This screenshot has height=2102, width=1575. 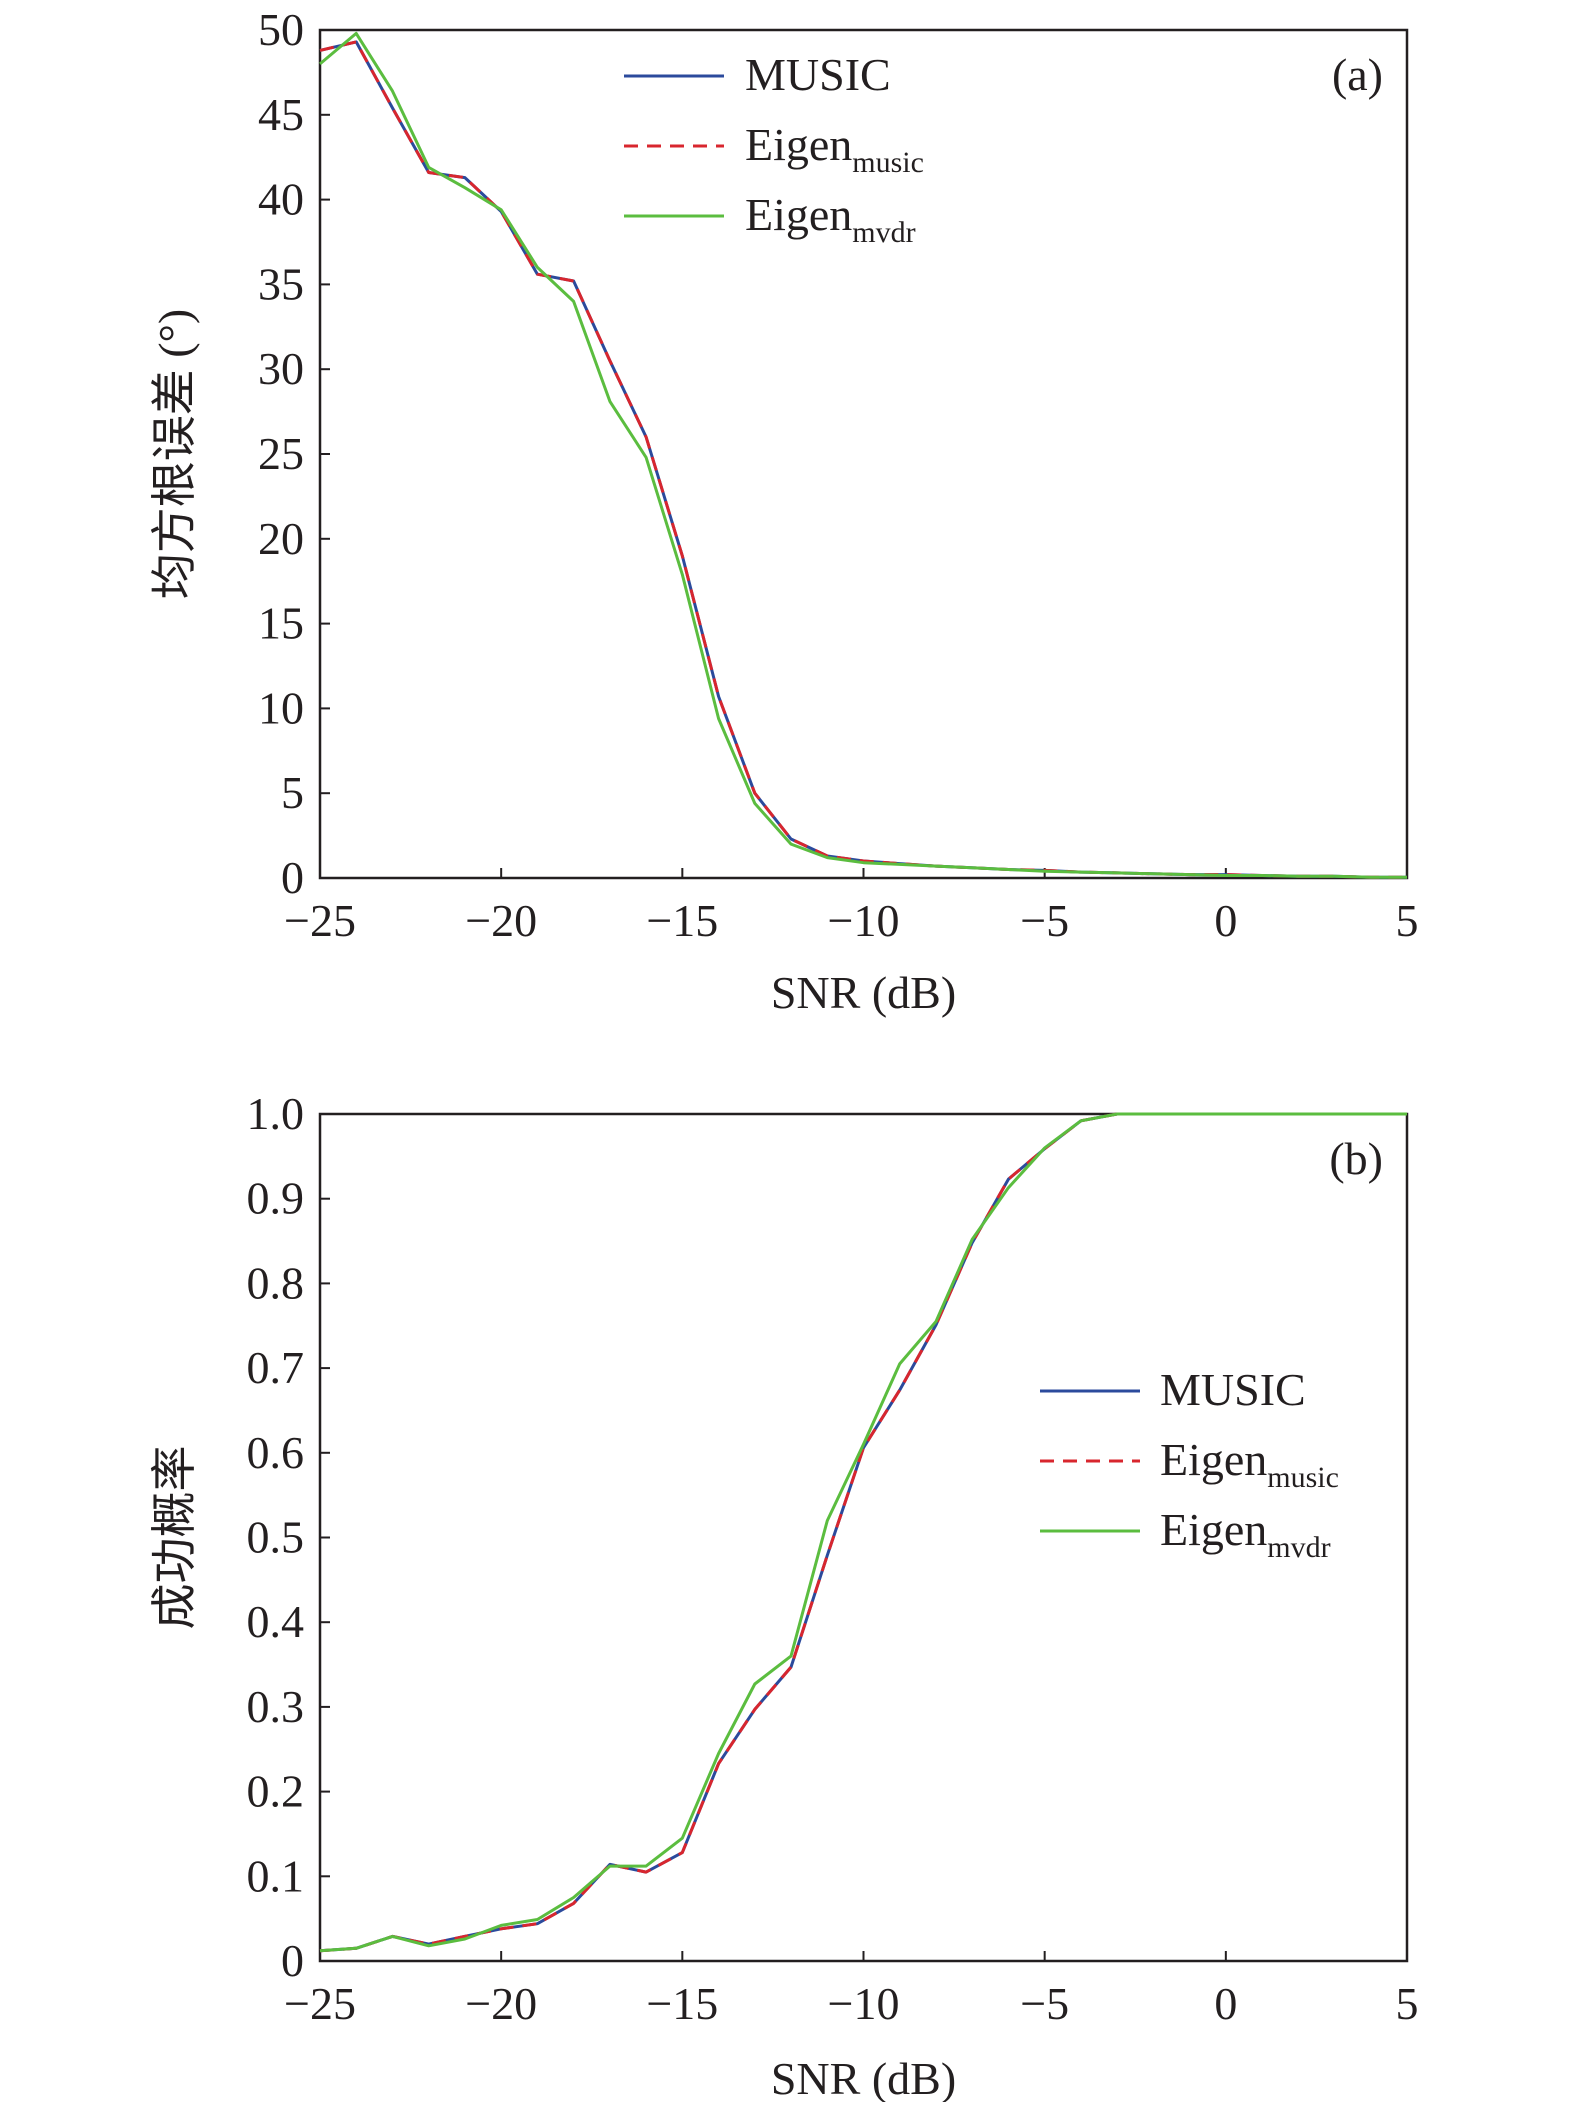 What do you see at coordinates (281, 199) in the screenshot?
I see `y-tick-label: 40` at bounding box center [281, 199].